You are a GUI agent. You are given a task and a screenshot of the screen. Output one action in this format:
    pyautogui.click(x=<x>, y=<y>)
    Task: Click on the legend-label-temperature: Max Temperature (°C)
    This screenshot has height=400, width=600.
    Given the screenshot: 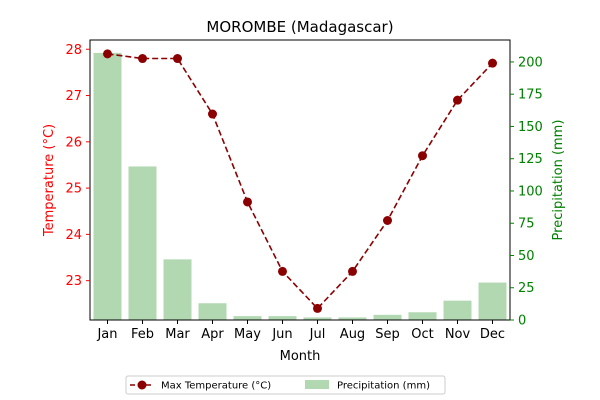 What is the action you would take?
    pyautogui.click(x=216, y=386)
    